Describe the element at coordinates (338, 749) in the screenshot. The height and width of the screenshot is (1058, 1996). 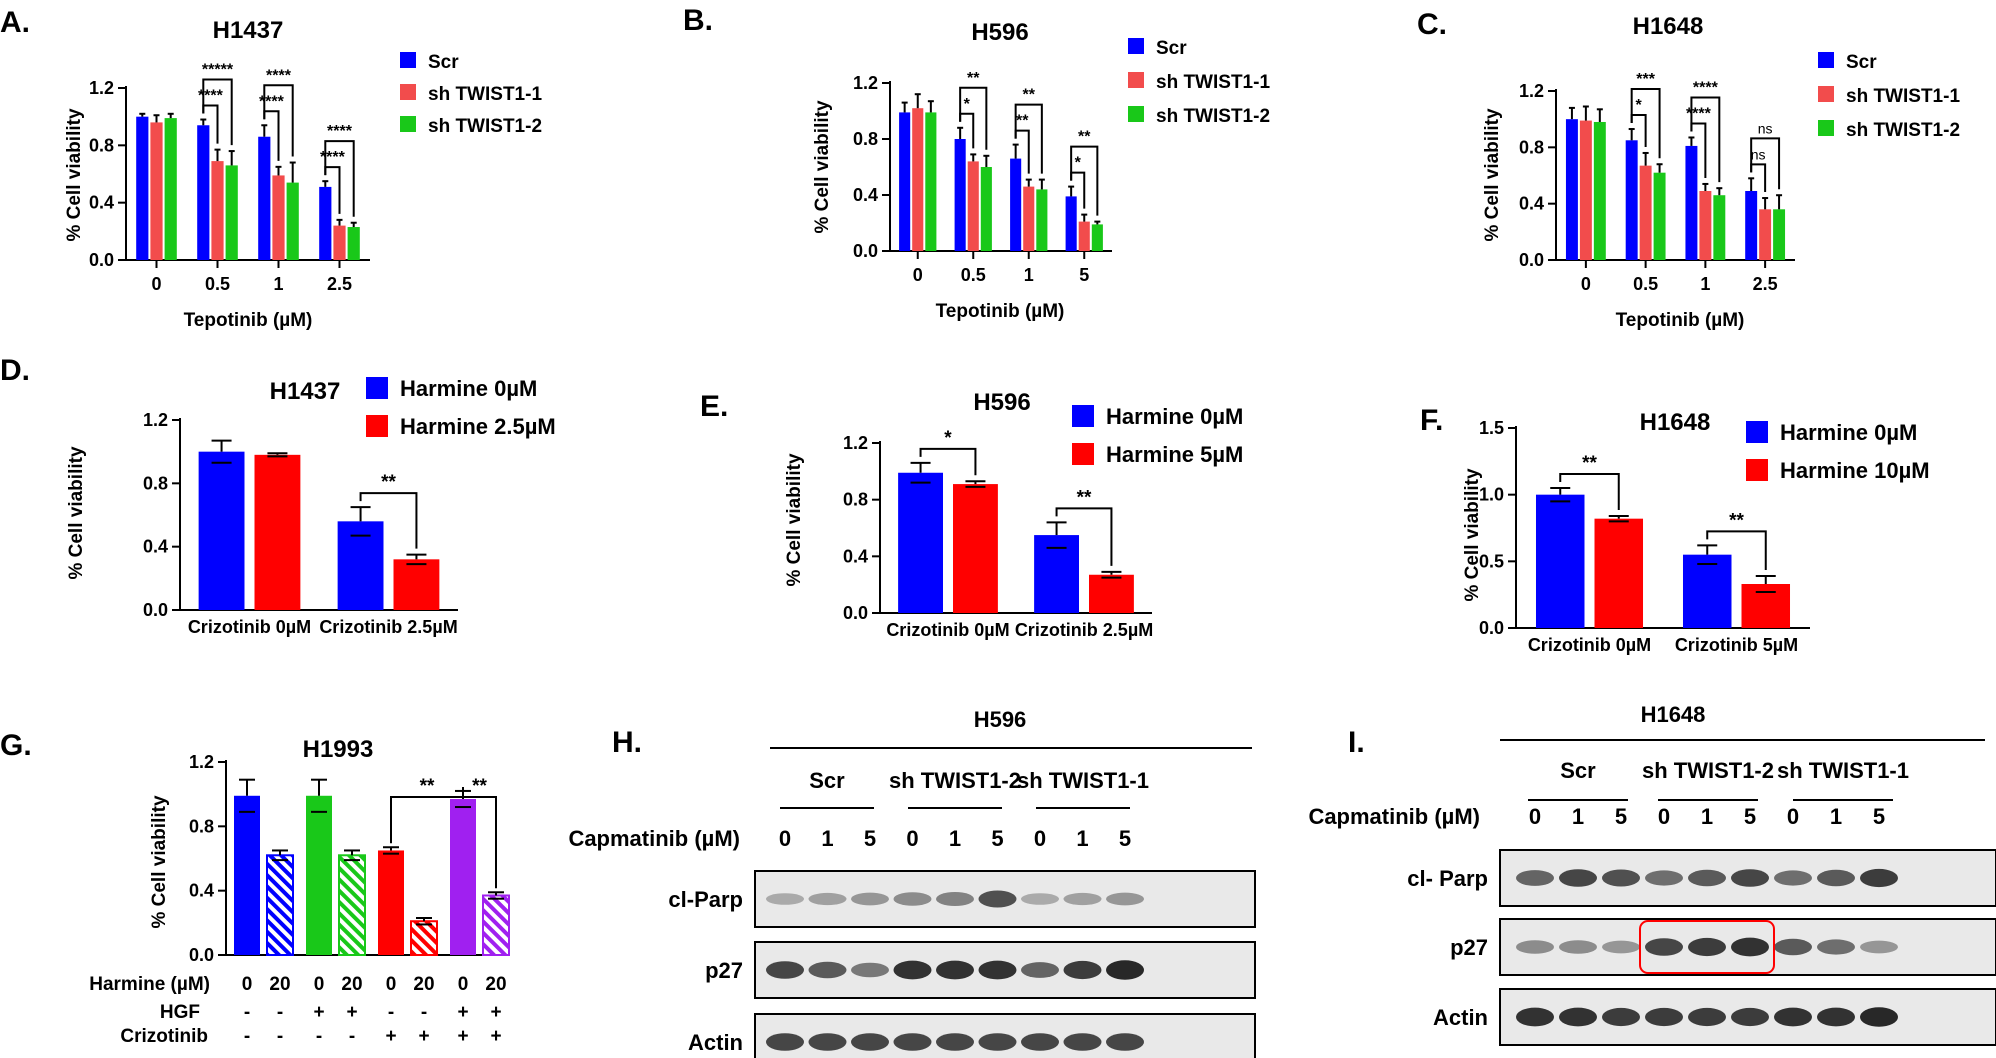
I see `chart-title: H1993` at that location.